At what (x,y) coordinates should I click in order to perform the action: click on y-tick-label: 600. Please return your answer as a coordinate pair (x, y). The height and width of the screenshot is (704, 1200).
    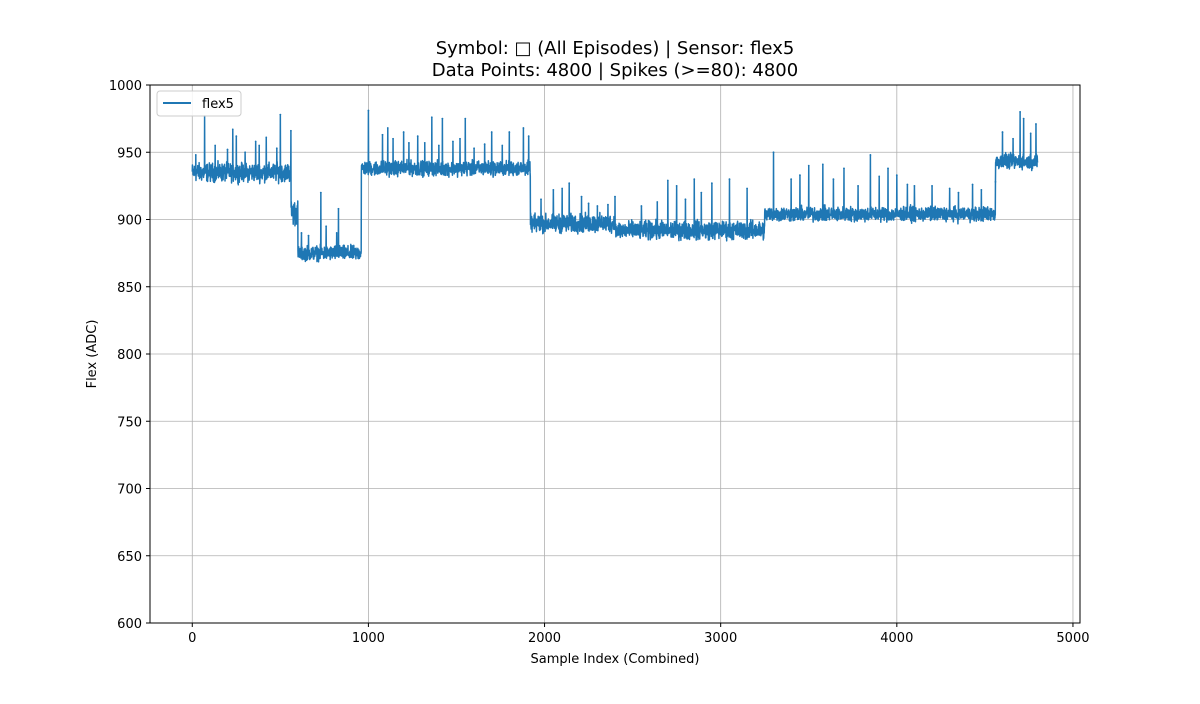
    Looking at the image, I should click on (129, 624).